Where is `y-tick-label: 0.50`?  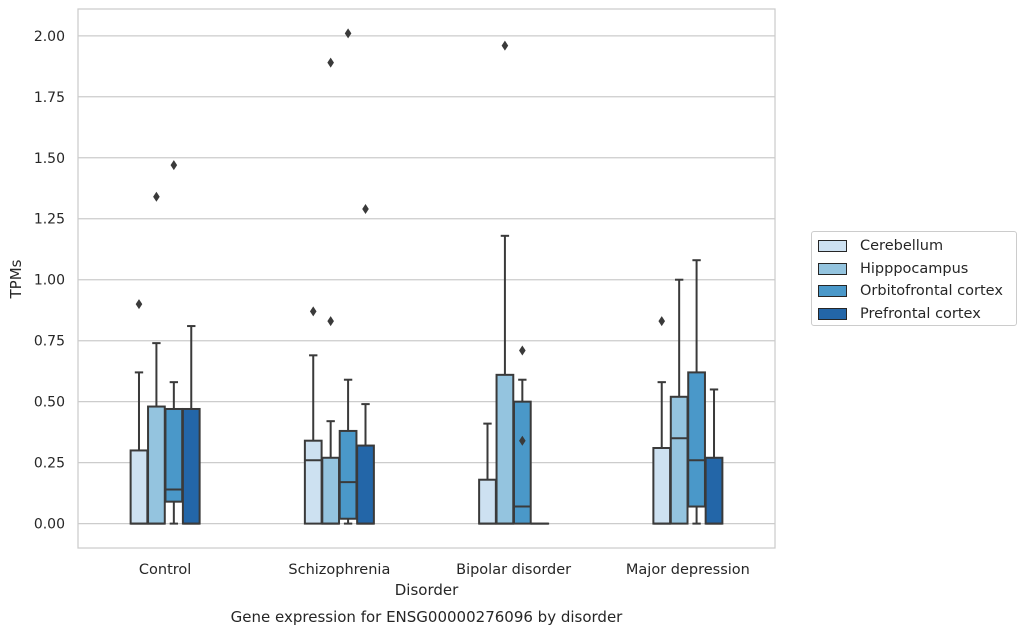 y-tick-label: 0.50 is located at coordinates (49, 403).